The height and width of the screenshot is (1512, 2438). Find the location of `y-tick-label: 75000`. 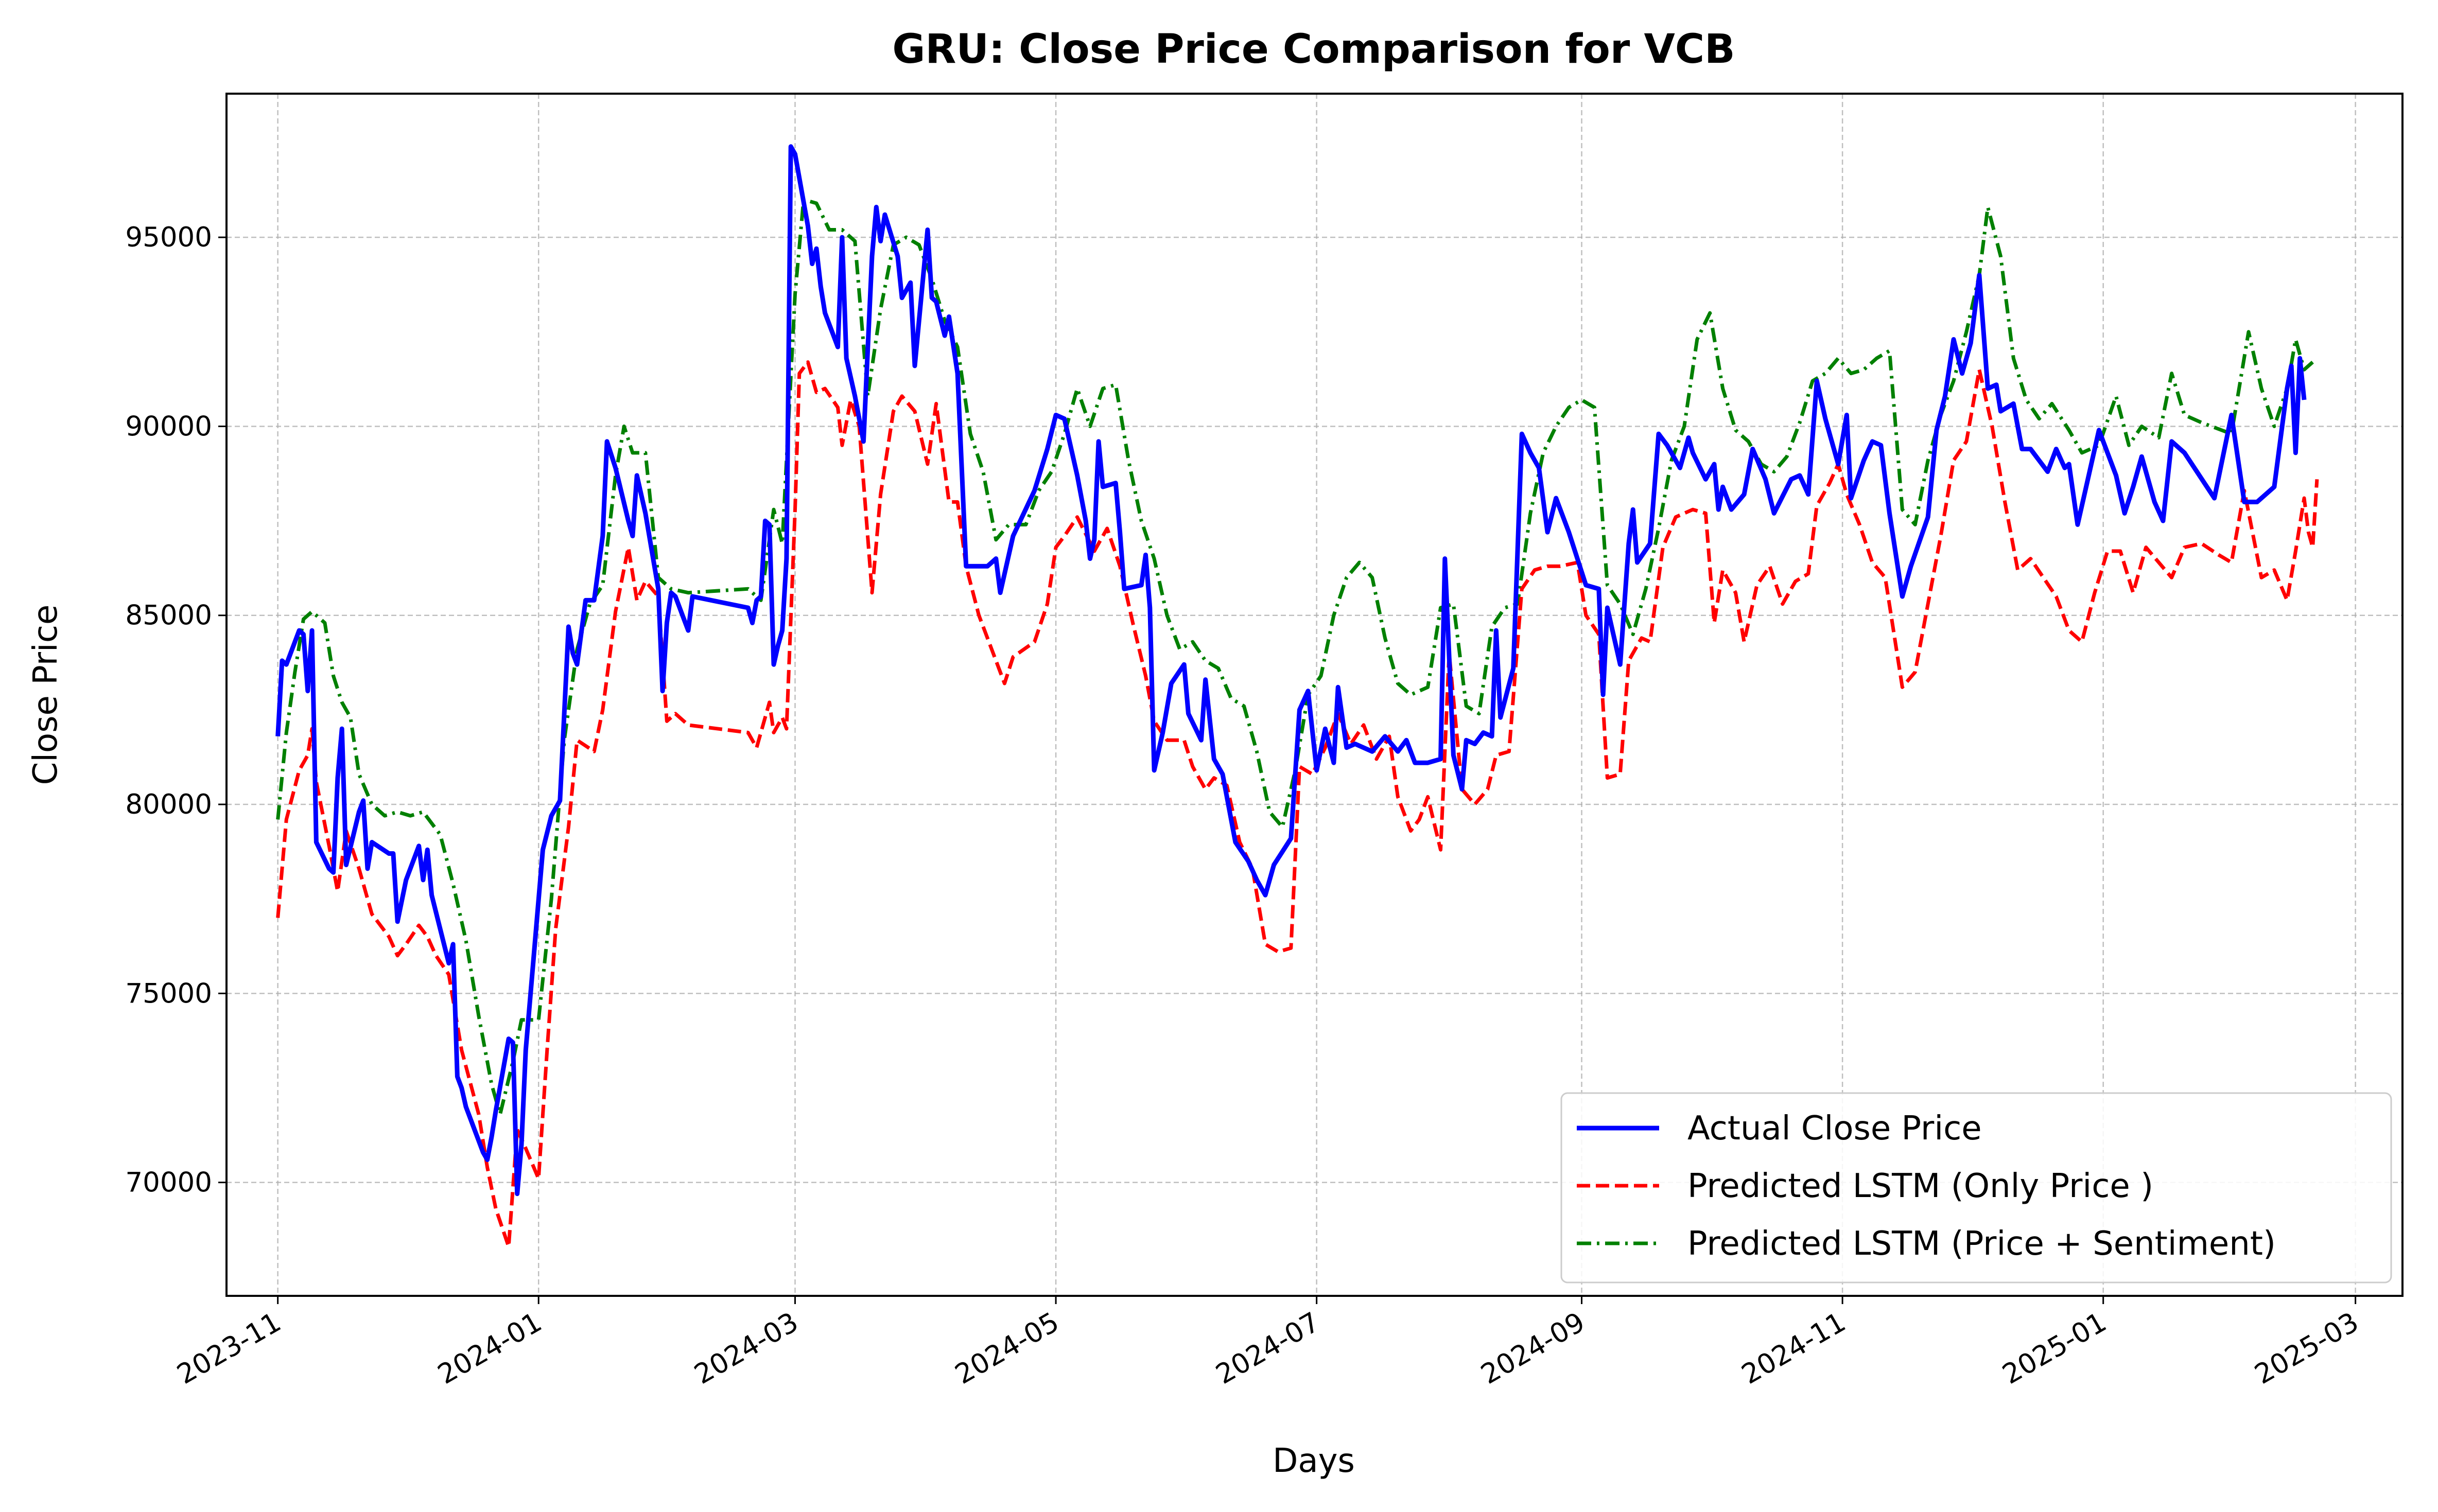

y-tick-label: 75000 is located at coordinates (168, 993).